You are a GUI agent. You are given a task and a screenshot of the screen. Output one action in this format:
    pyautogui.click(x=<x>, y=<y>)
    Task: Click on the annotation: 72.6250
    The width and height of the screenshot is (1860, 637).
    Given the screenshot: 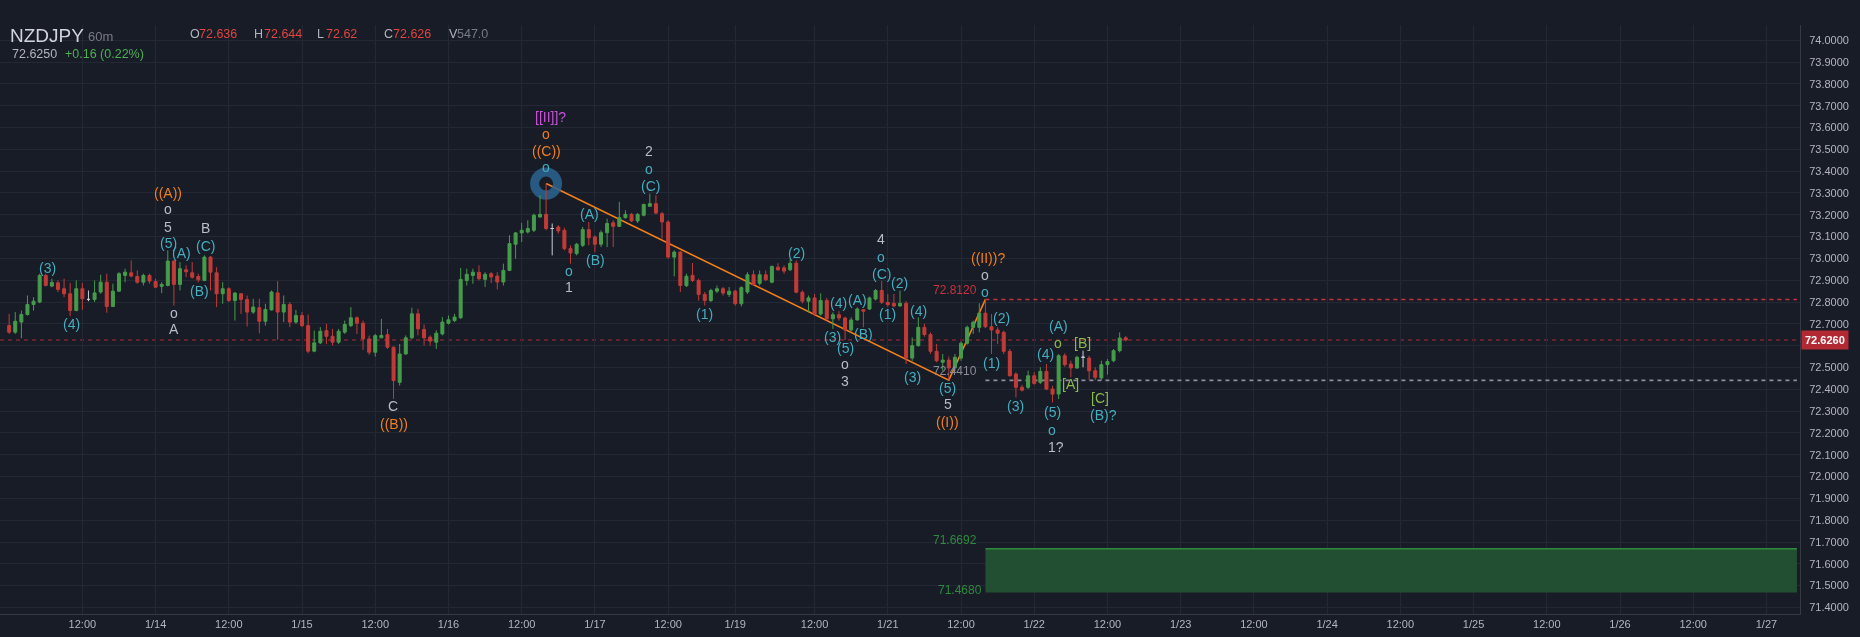 What is the action you would take?
    pyautogui.click(x=35, y=54)
    